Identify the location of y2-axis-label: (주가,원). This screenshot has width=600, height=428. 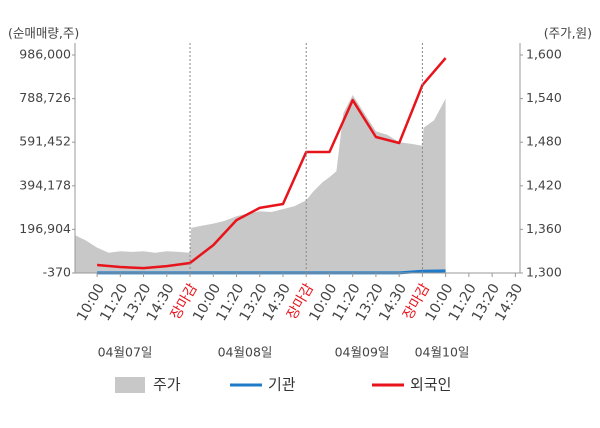
(568, 33).